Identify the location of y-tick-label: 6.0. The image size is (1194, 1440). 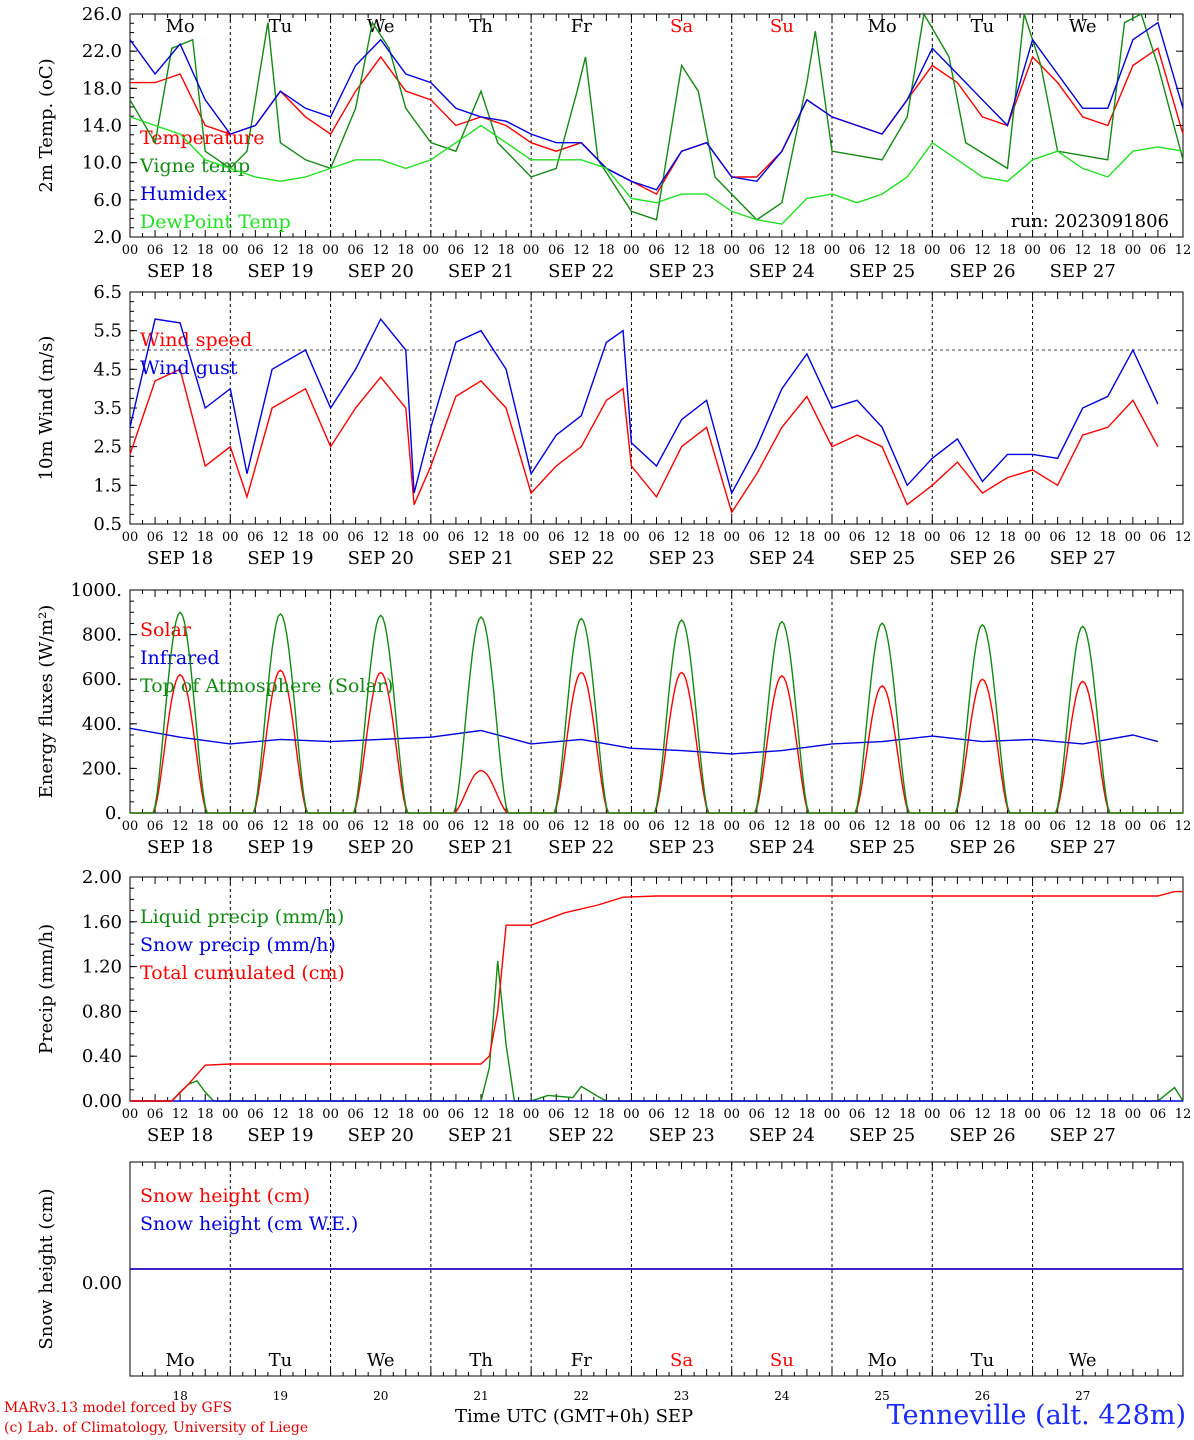
(107, 200).